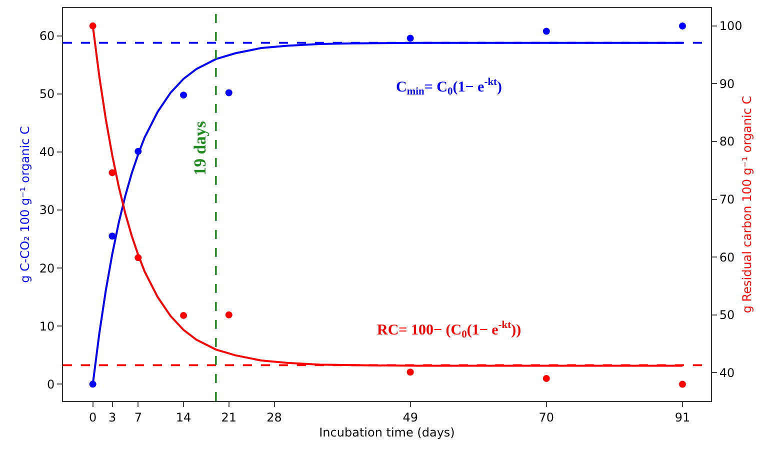 Image resolution: width=767 pixels, height=450 pixels. I want to click on y-axis-title: g C-CO₂ 100 g⁻¹ organic C, so click(25, 204).